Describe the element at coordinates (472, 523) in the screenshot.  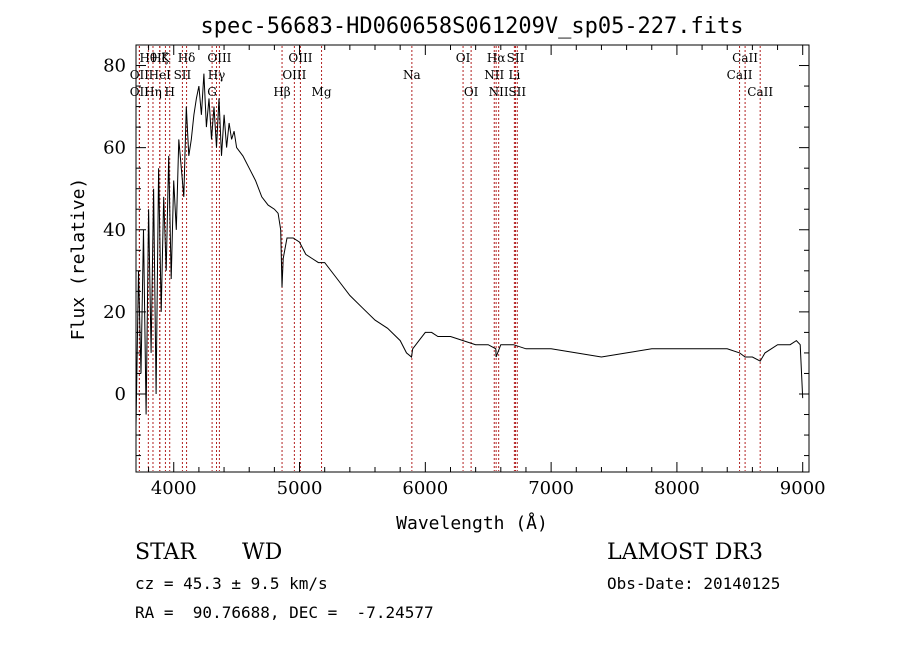
I see `x-axis-label: Wavelength (Å)` at that location.